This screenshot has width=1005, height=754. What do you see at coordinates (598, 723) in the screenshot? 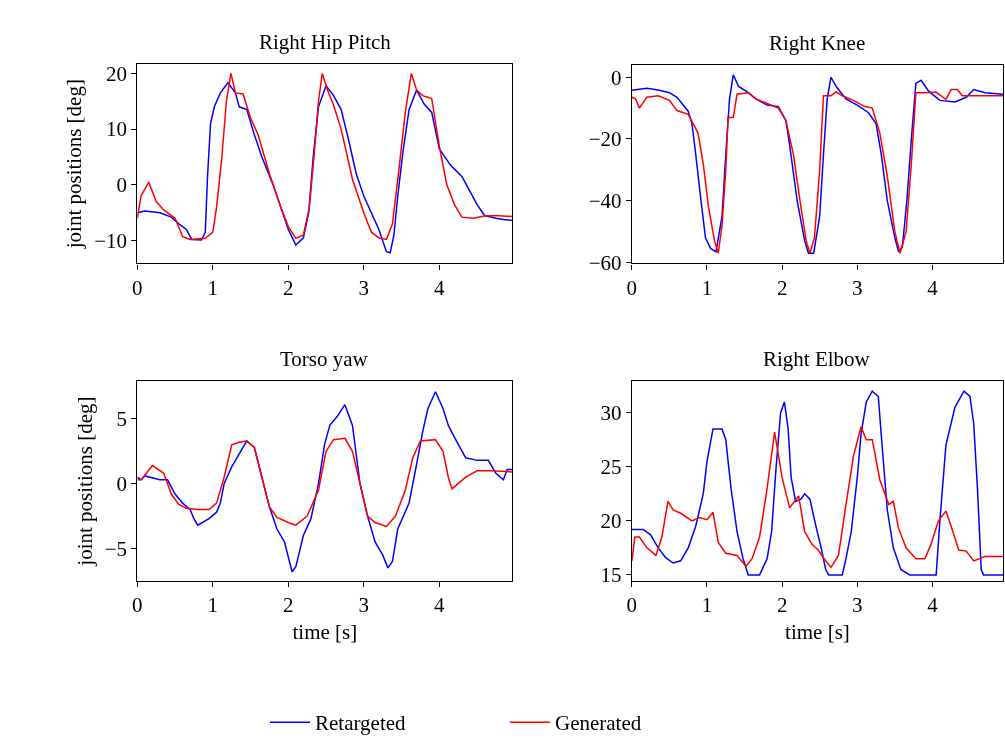
I see `legend-label: Generated` at bounding box center [598, 723].